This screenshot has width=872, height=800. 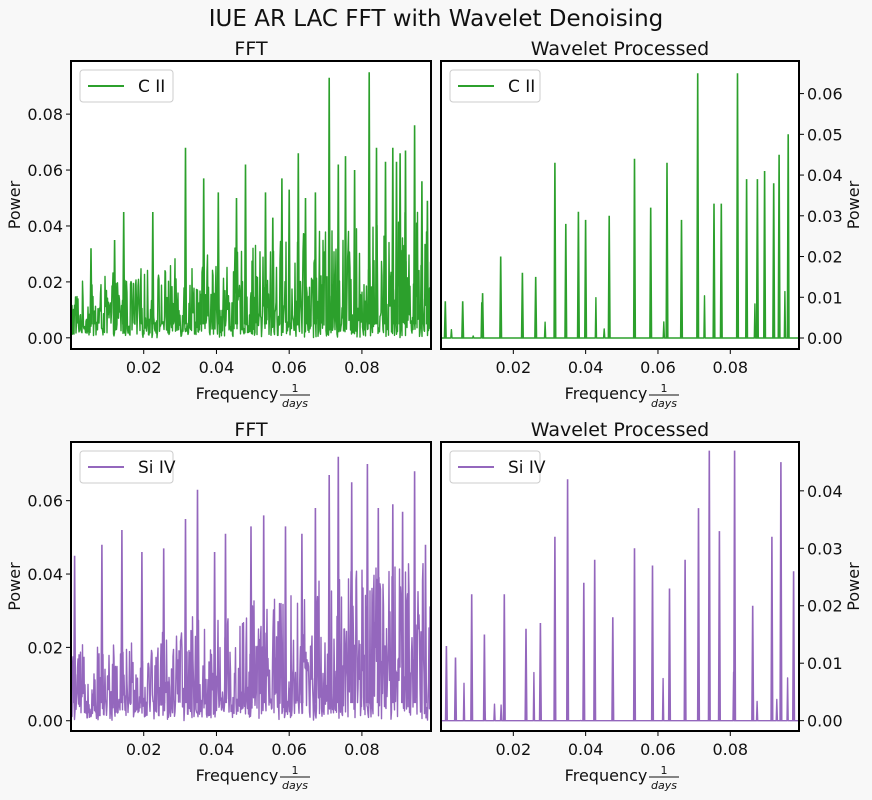 I want to click on y-tick-label: 0.04, so click(x=45, y=574).